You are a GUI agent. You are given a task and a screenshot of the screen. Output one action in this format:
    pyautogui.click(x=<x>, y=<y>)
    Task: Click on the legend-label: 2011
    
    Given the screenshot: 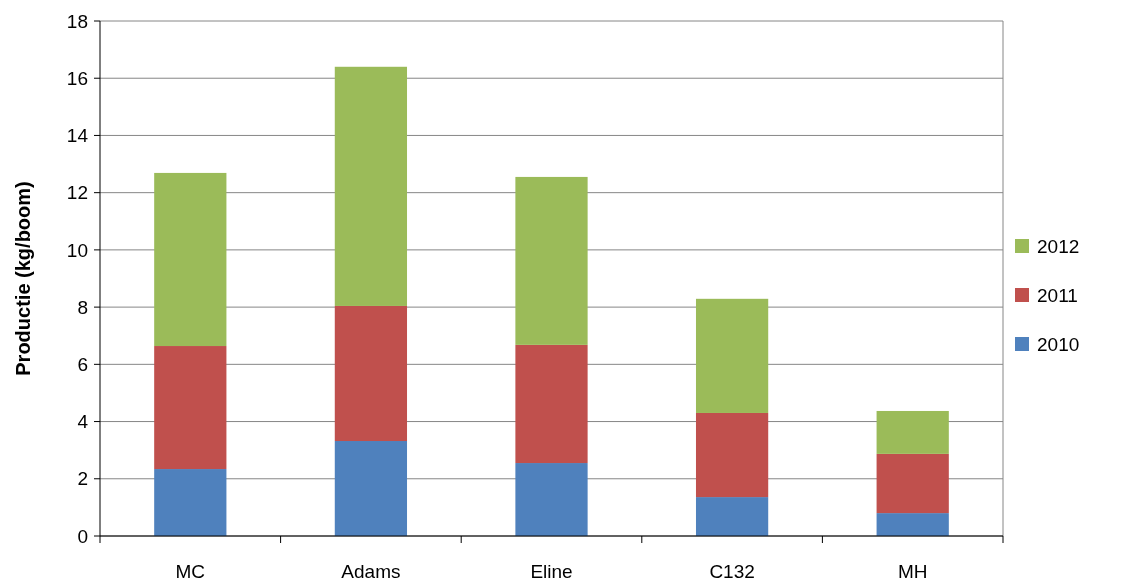 What is the action you would take?
    pyautogui.click(x=1057, y=295)
    